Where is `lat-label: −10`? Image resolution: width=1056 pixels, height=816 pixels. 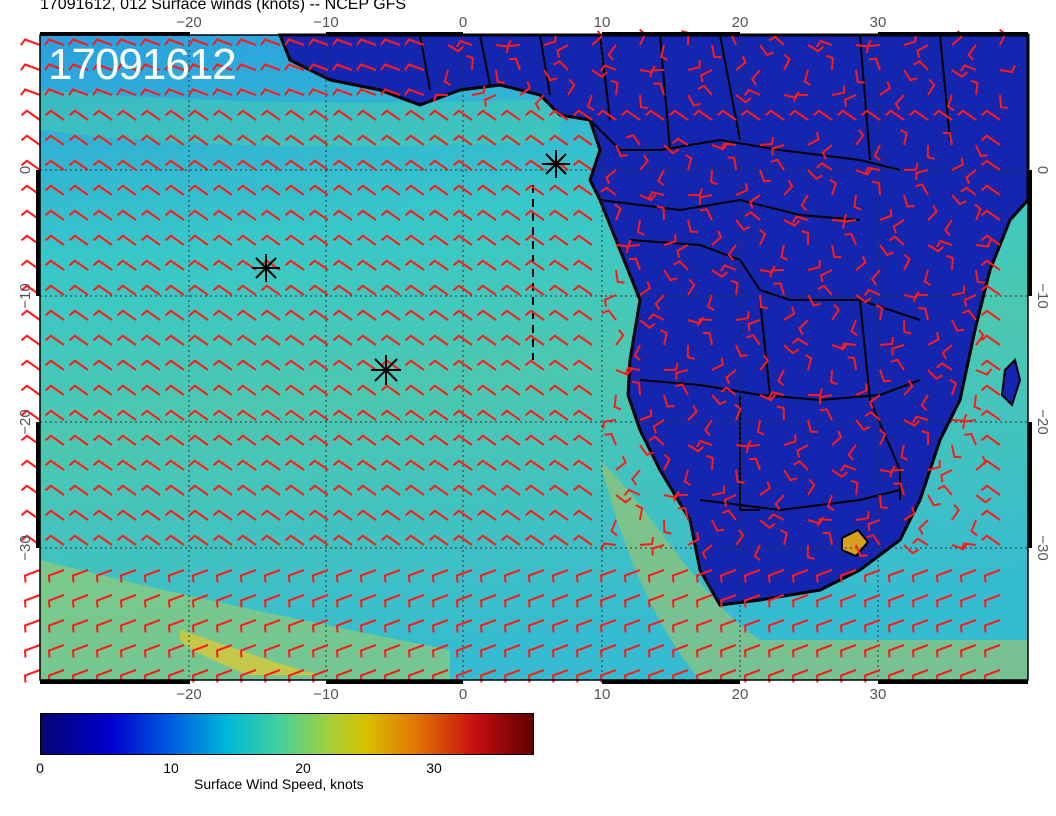
lat-label: −10 is located at coordinates (25, 295).